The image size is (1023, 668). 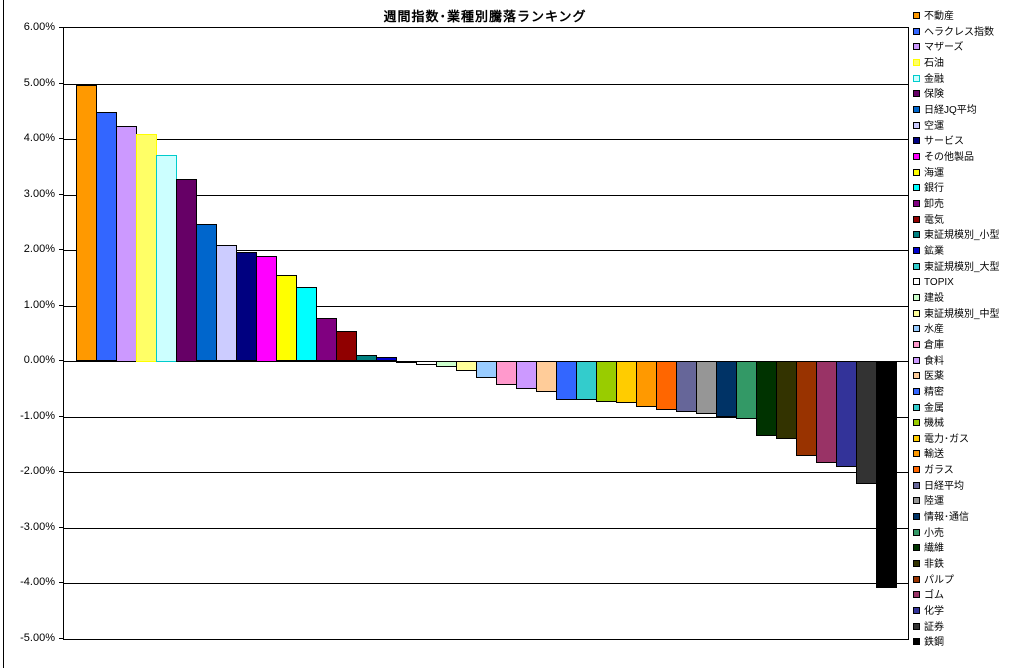 I want to click on legend-label: 保険, so click(x=934, y=94).